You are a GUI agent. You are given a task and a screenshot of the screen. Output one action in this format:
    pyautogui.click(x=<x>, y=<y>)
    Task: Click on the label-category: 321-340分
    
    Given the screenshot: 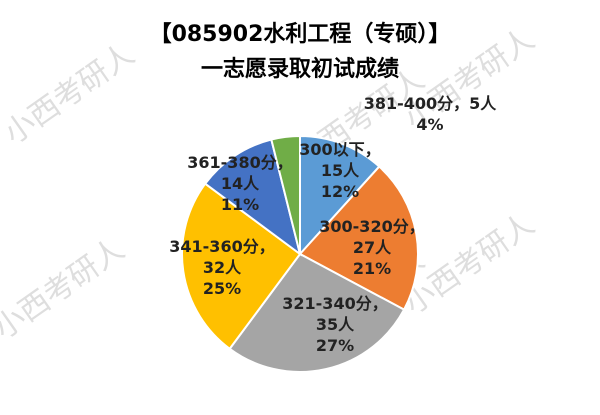 What is the action you would take?
    pyautogui.click(x=326, y=303)
    